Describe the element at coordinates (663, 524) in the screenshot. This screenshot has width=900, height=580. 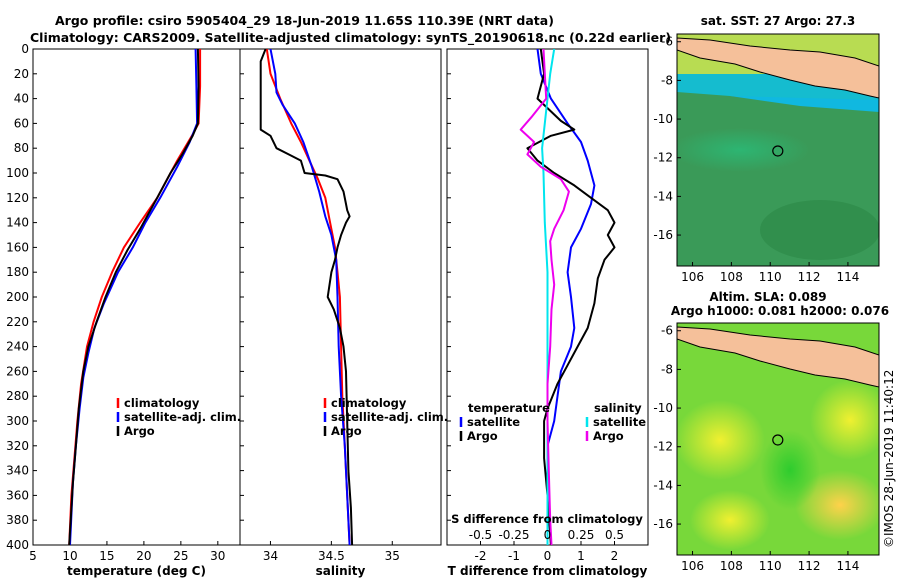
I see `sla-ytick-label: -16` at that location.